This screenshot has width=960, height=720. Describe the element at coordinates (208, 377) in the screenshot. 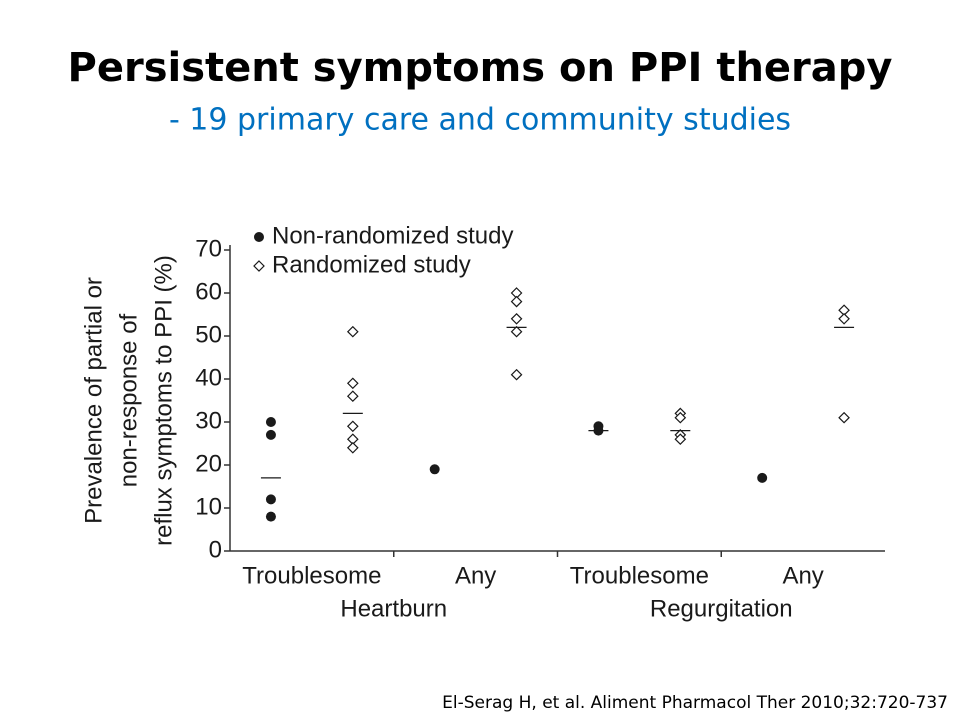

I see `y-tick-label: 40` at that location.